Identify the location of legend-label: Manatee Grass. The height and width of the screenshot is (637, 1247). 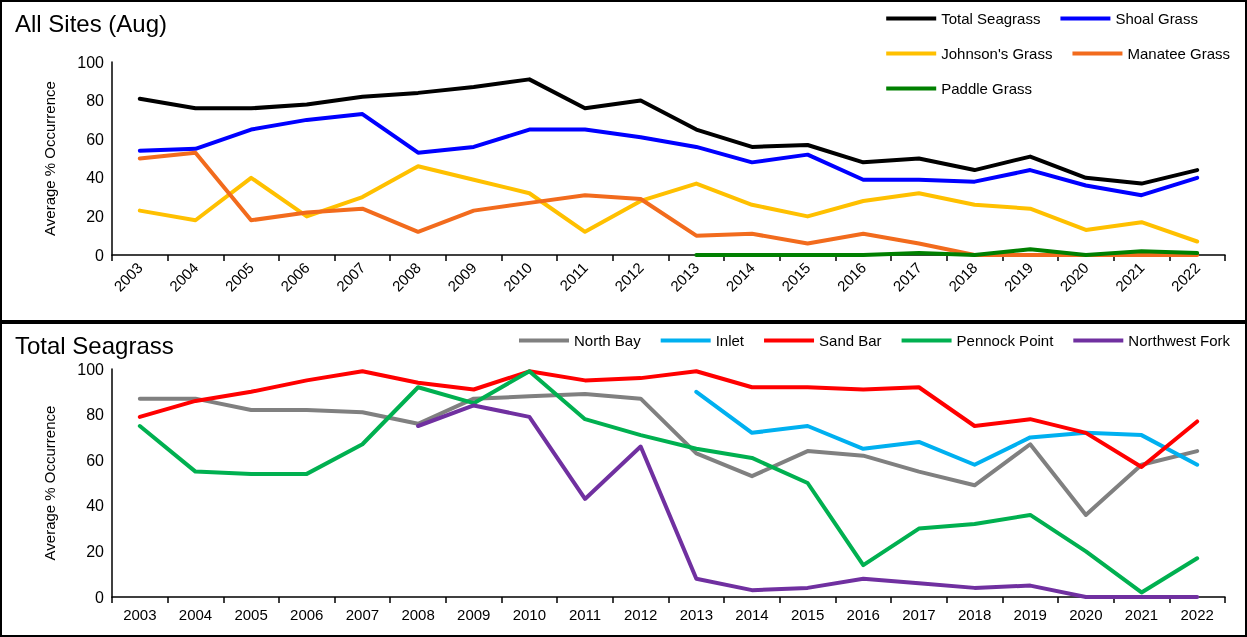
(1178, 53).